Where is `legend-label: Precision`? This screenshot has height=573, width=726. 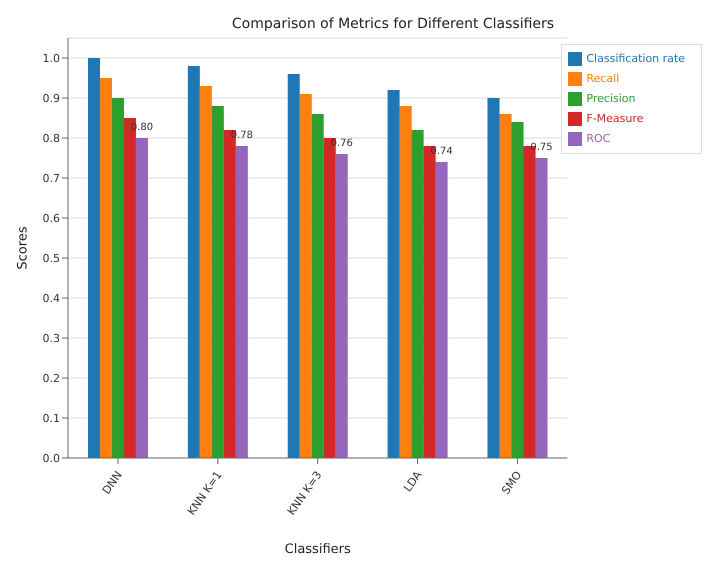 legend-label: Precision is located at coordinates (611, 98).